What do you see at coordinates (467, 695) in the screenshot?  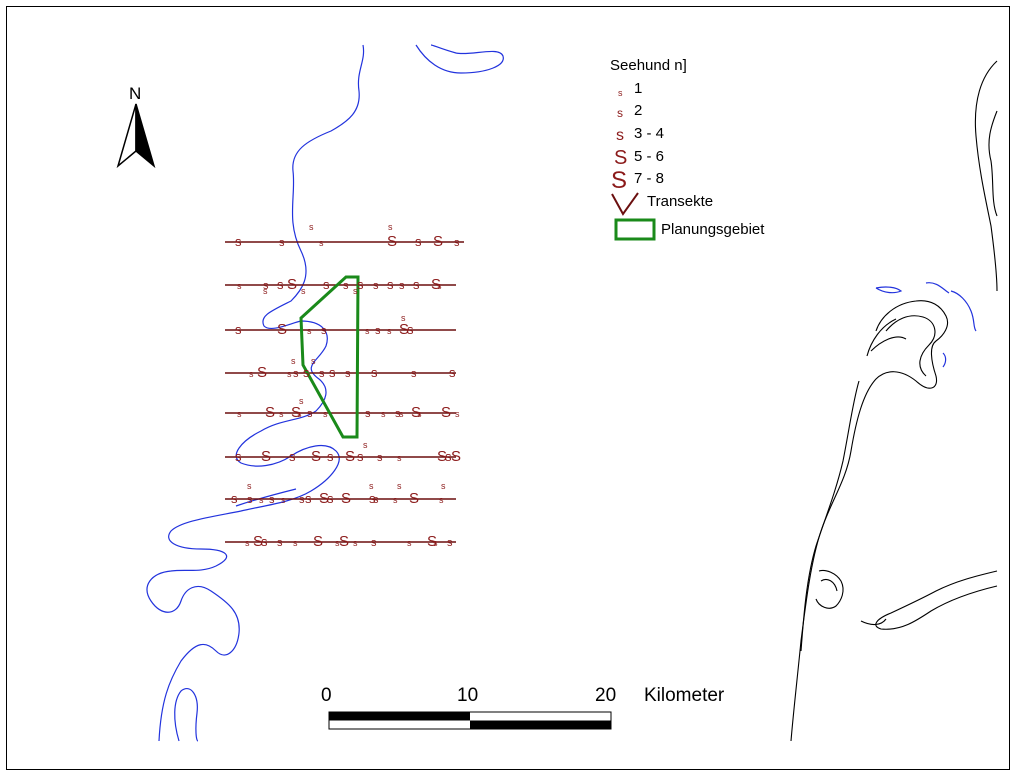 I see `scale-tick-10: 10` at bounding box center [467, 695].